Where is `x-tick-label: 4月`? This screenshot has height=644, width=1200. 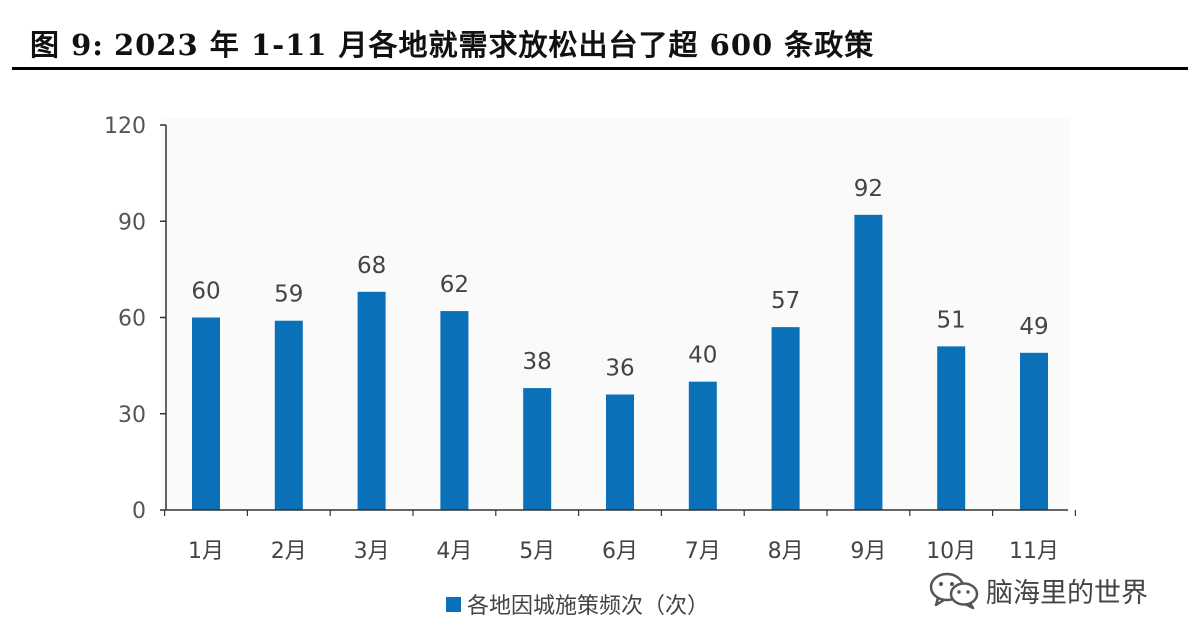
x-tick-label: 4月 is located at coordinates (454, 551).